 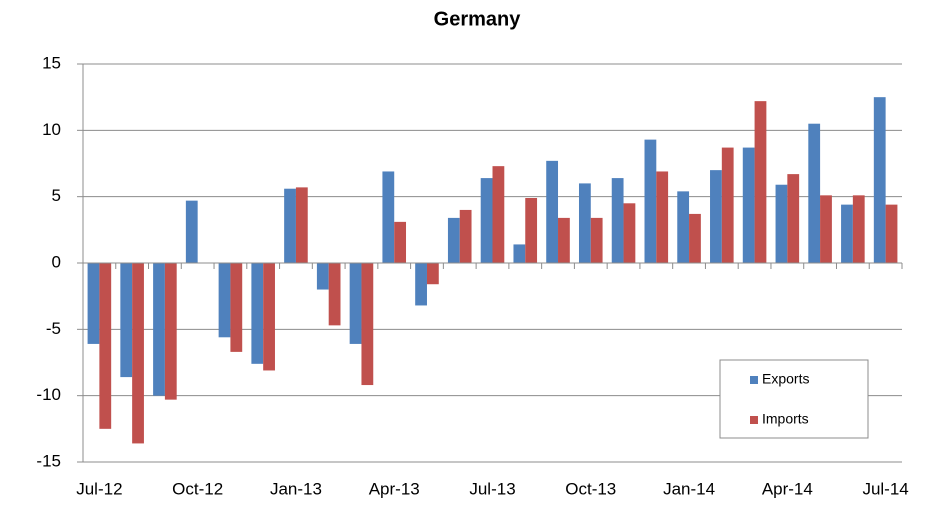 I want to click on x-tick-label: Jul-12, so click(x=99, y=488).